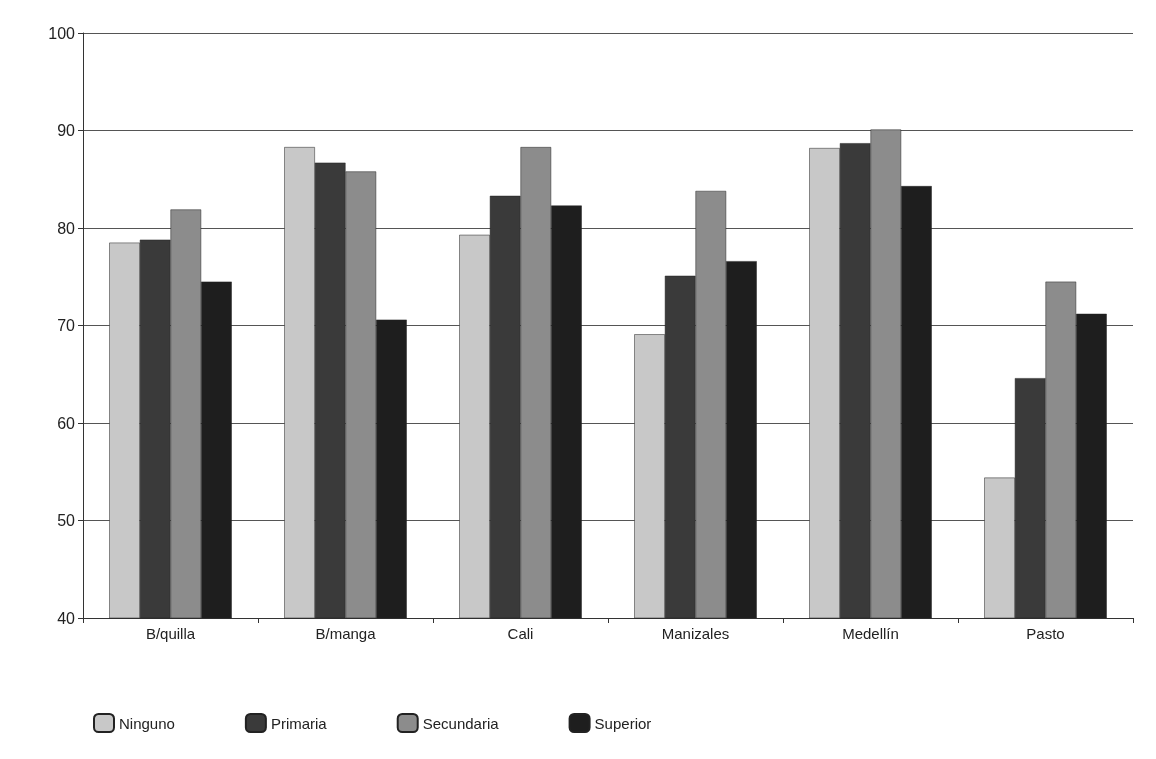  Describe the element at coordinates (62, 33) in the screenshot. I see `y-tick-label: 100` at that location.